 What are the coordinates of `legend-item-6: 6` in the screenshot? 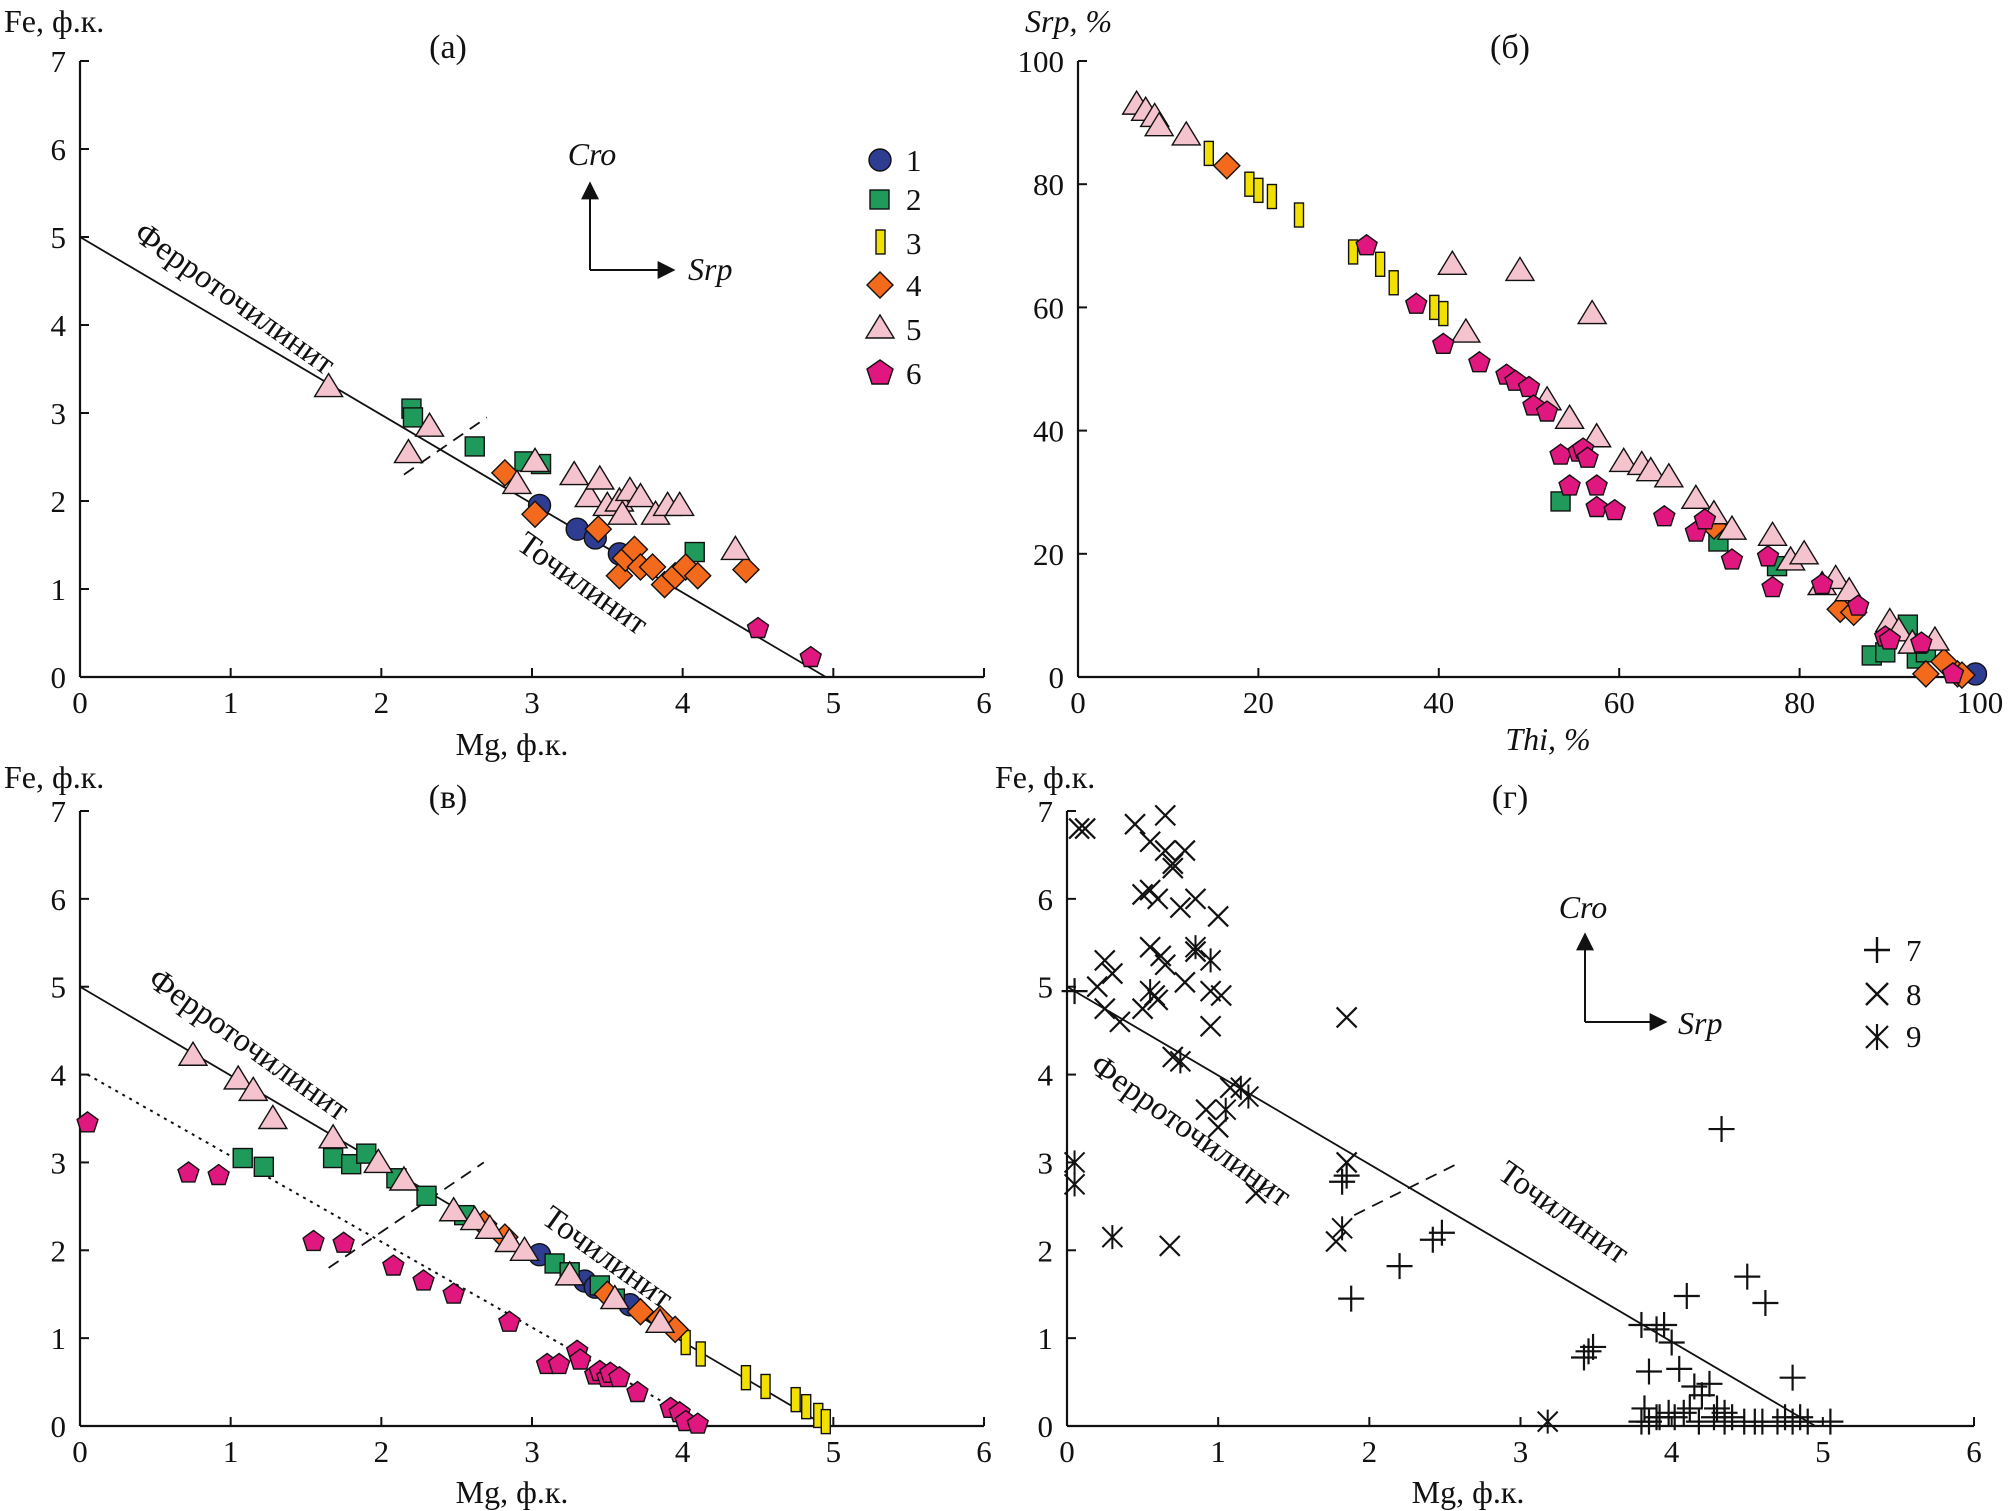 It's located at (894, 373).